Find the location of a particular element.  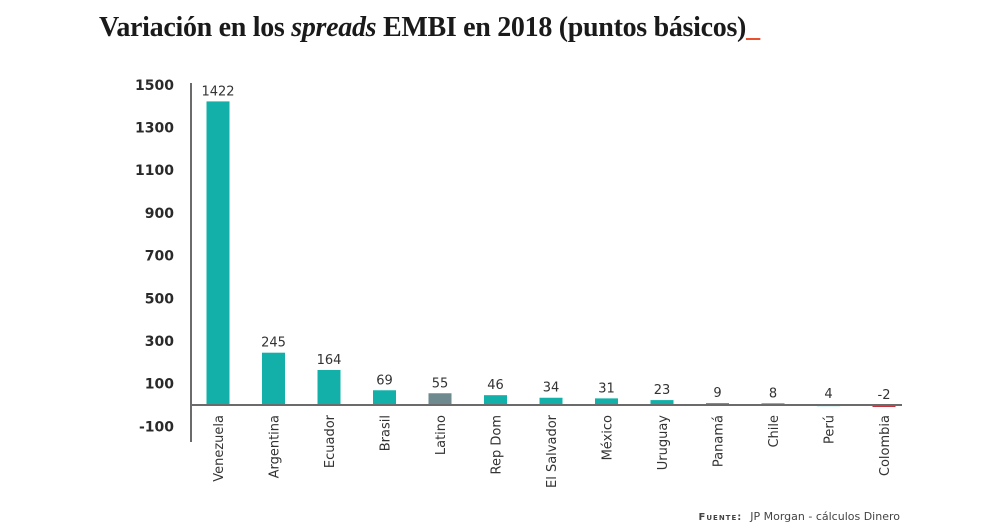

data-label: -2 is located at coordinates (884, 395).